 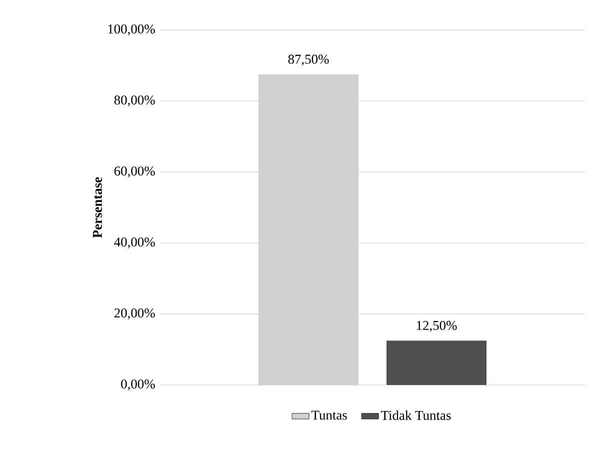 I want to click on data-label: 12,50%, so click(x=436, y=326).